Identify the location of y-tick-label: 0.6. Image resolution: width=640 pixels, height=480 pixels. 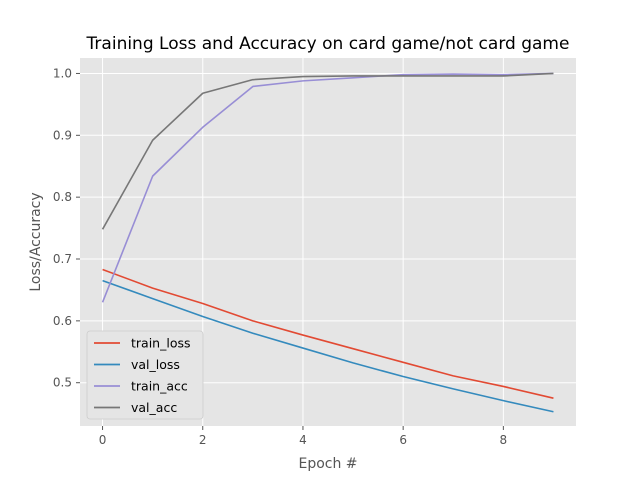
(62, 321).